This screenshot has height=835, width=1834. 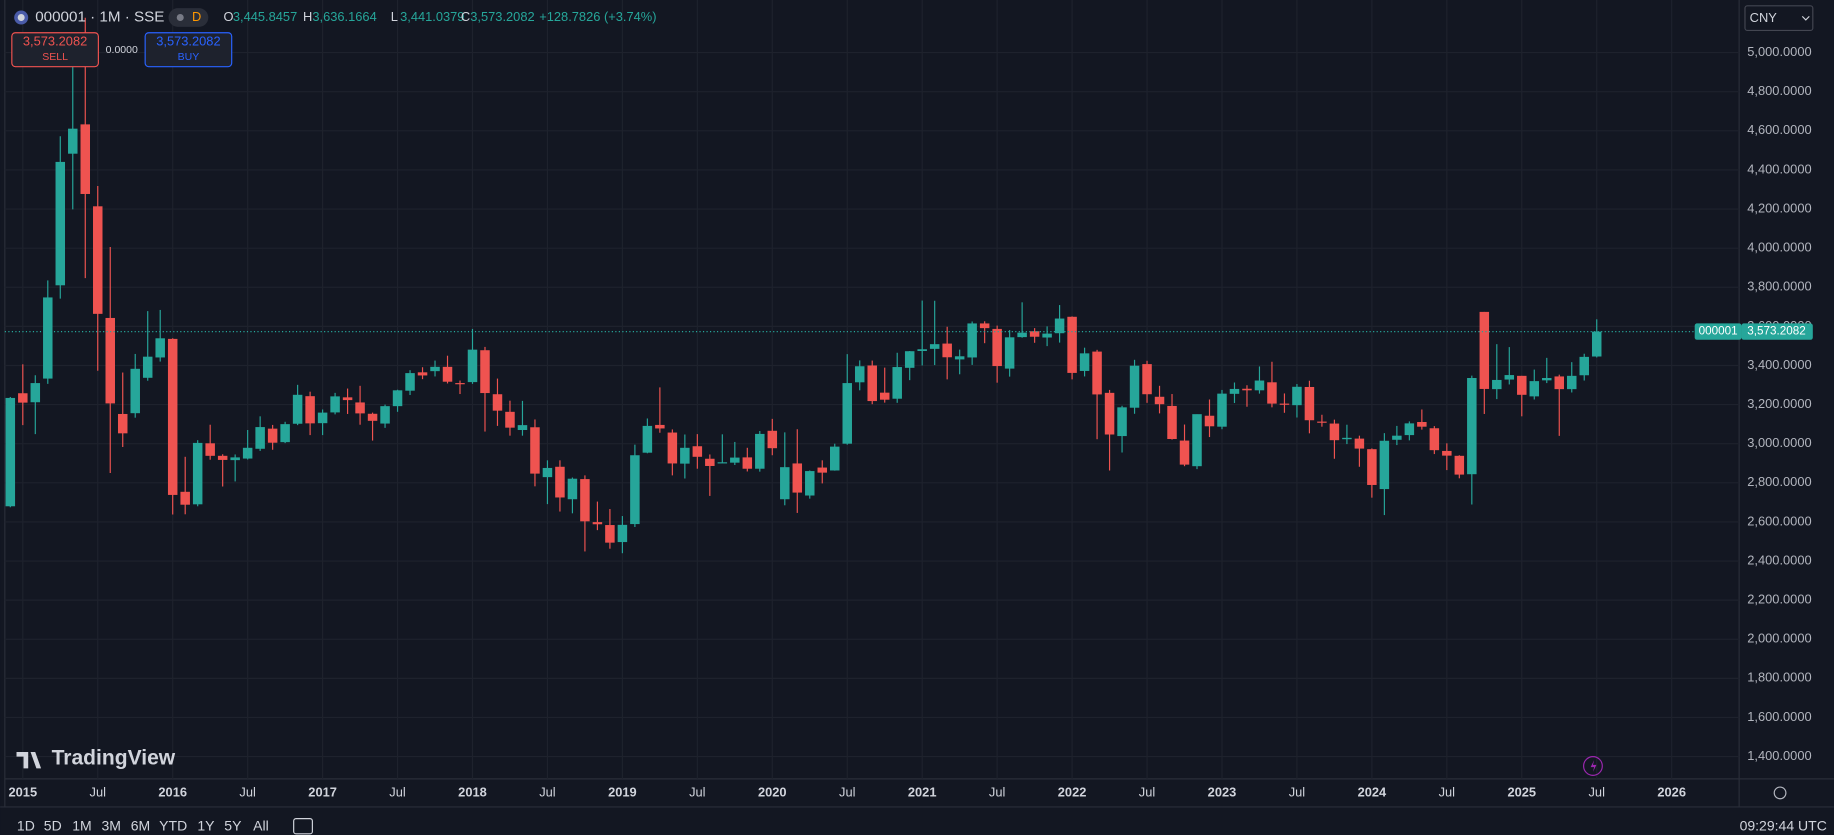 I want to click on x-tick-label: 2026, so click(x=1671, y=791).